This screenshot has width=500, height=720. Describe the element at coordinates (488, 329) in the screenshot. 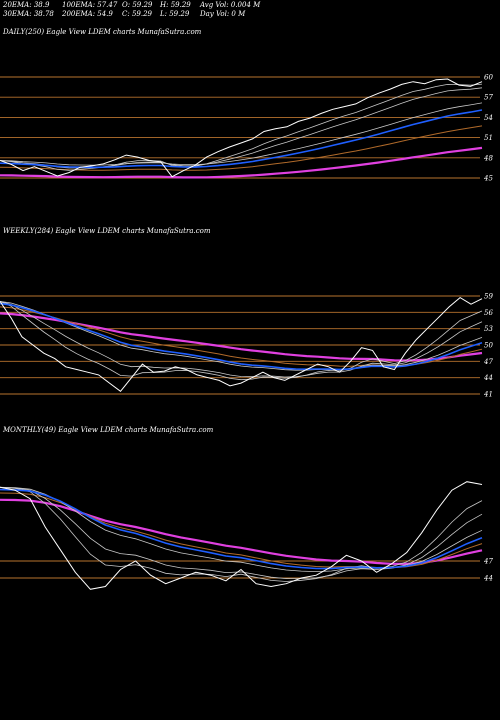

I see `weekly-ytick-label: 53` at that location.